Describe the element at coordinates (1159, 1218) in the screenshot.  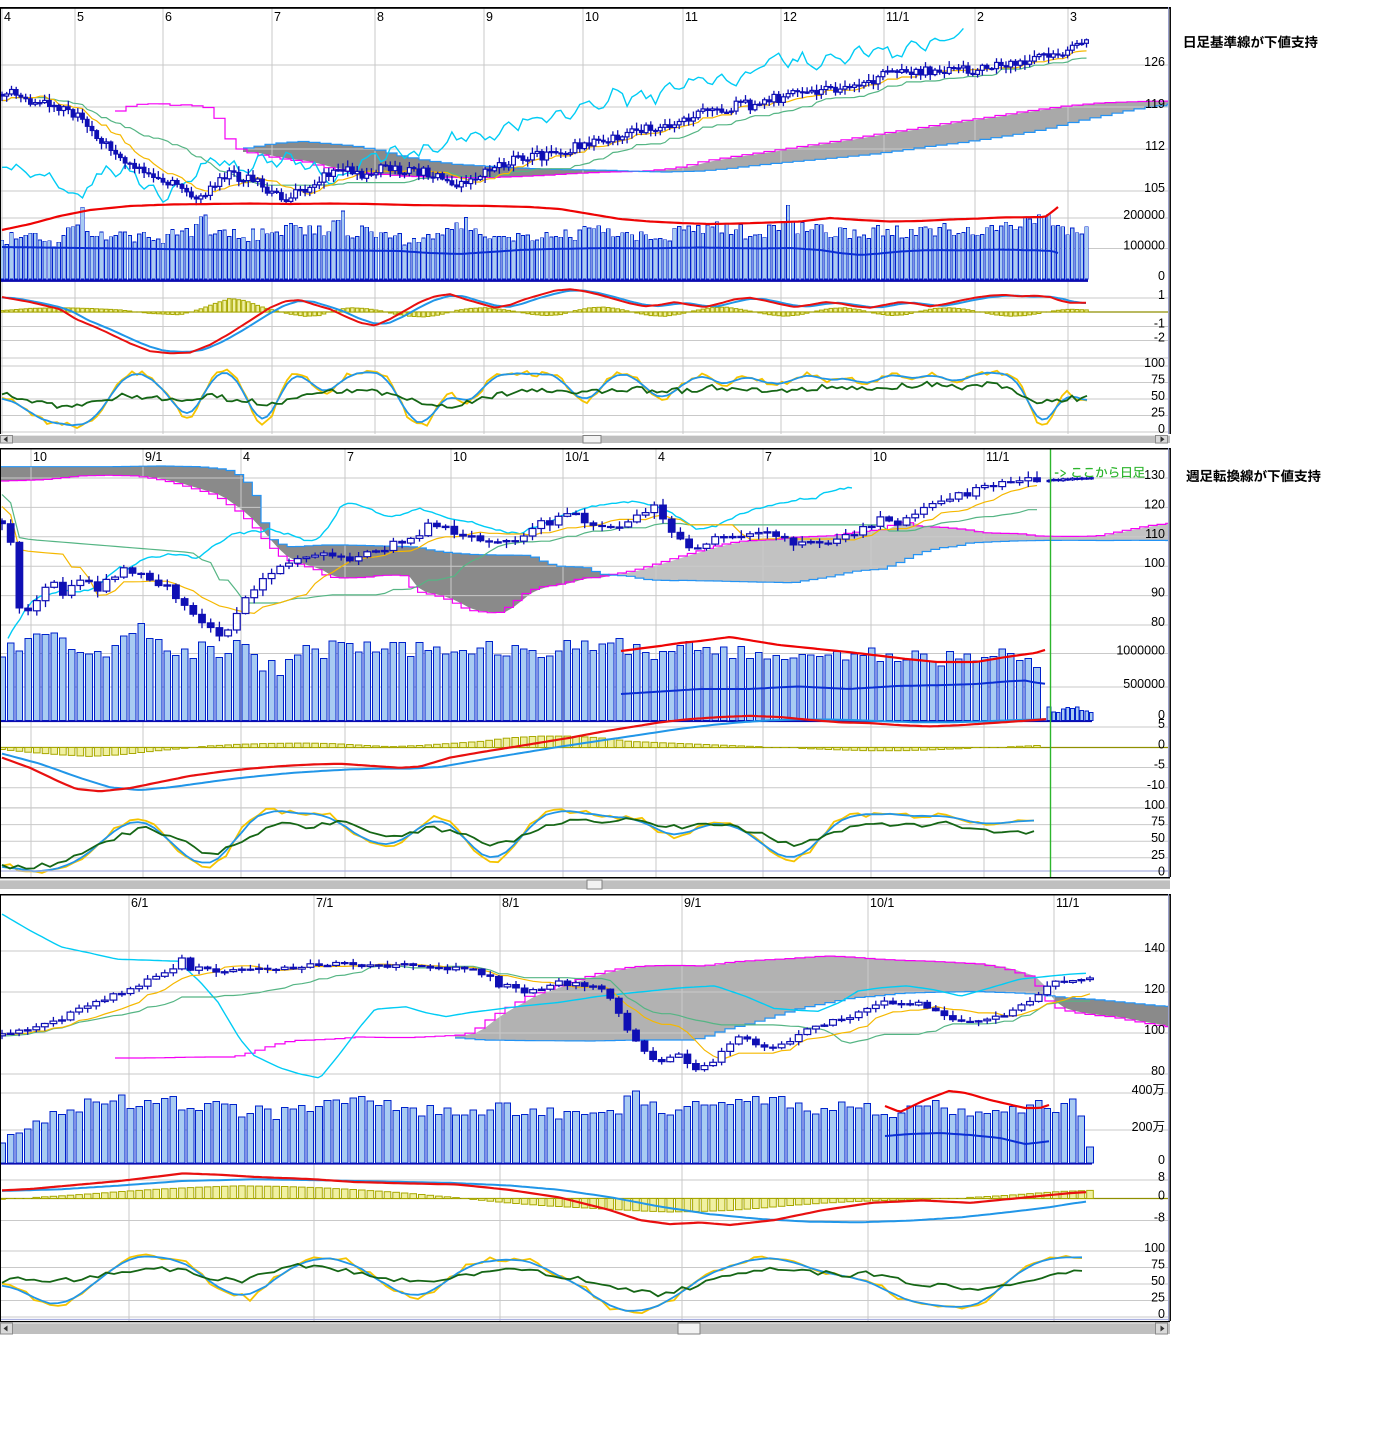
I see `svg-text: -8` at that location.